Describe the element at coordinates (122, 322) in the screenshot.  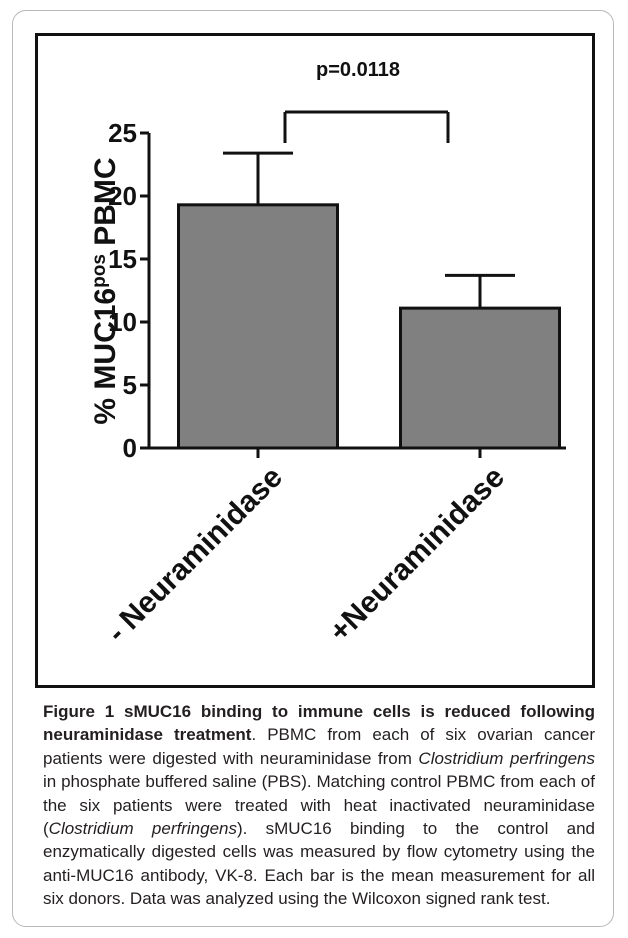
I see `y-tick-label-10: 10` at that location.